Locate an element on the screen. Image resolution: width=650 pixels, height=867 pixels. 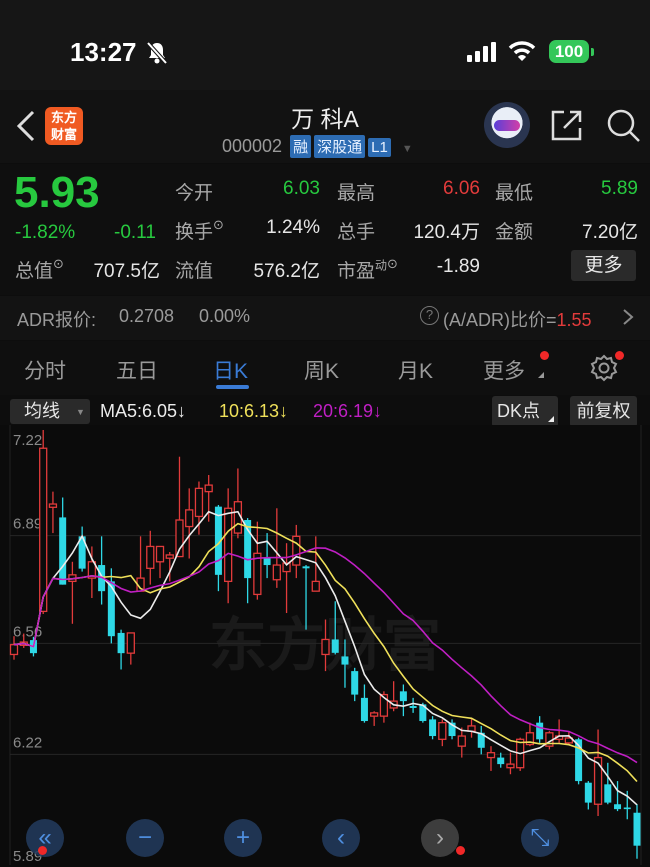
volume-label: 总手 is located at coordinates (356, 232).